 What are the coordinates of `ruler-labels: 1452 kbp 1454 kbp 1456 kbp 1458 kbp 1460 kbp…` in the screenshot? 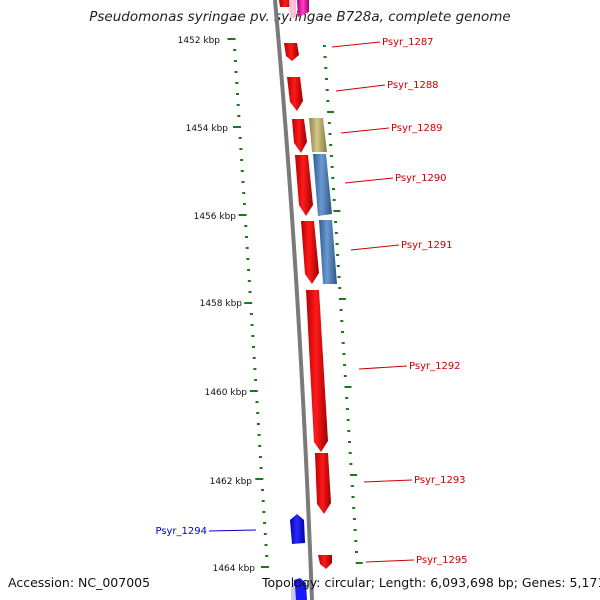 It's located at (217, 305).